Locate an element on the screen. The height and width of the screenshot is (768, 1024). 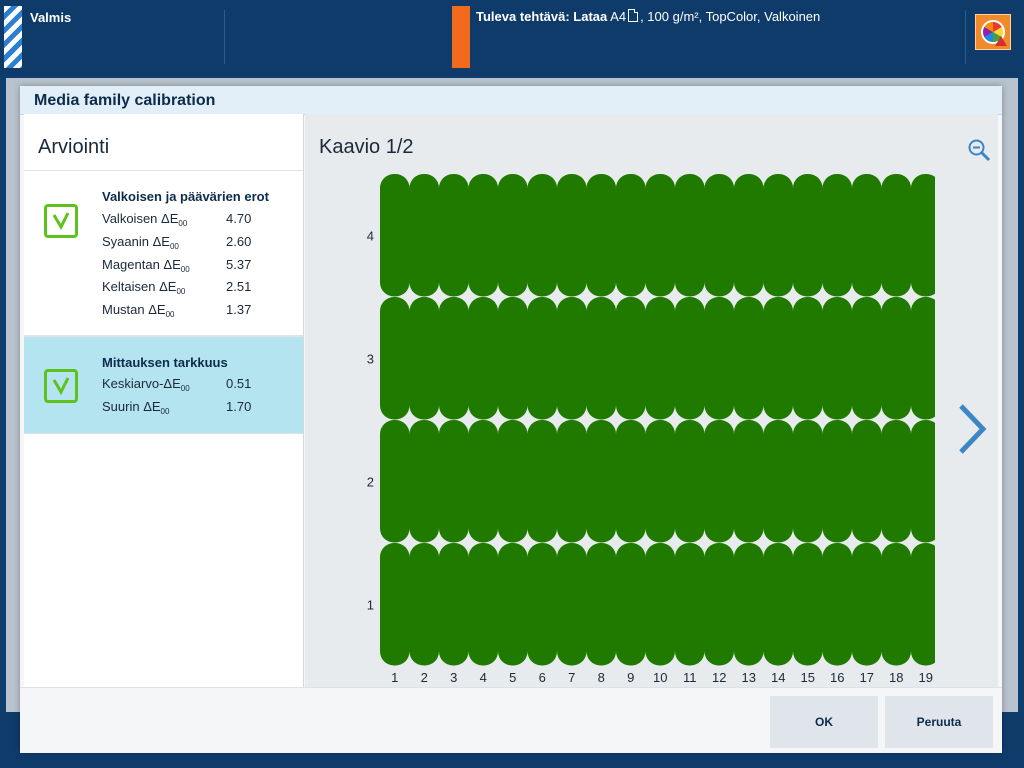
dialog-footer: OK Peruuta is located at coordinates (511, 720).